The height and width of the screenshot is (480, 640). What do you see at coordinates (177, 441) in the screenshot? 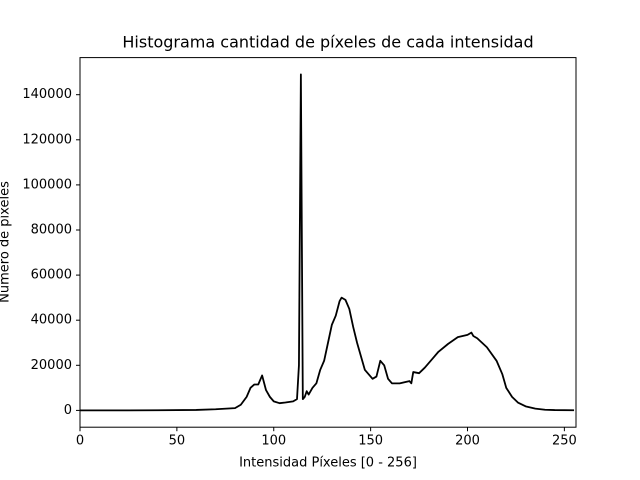
I see `x-tick-label: 50` at bounding box center [177, 441].